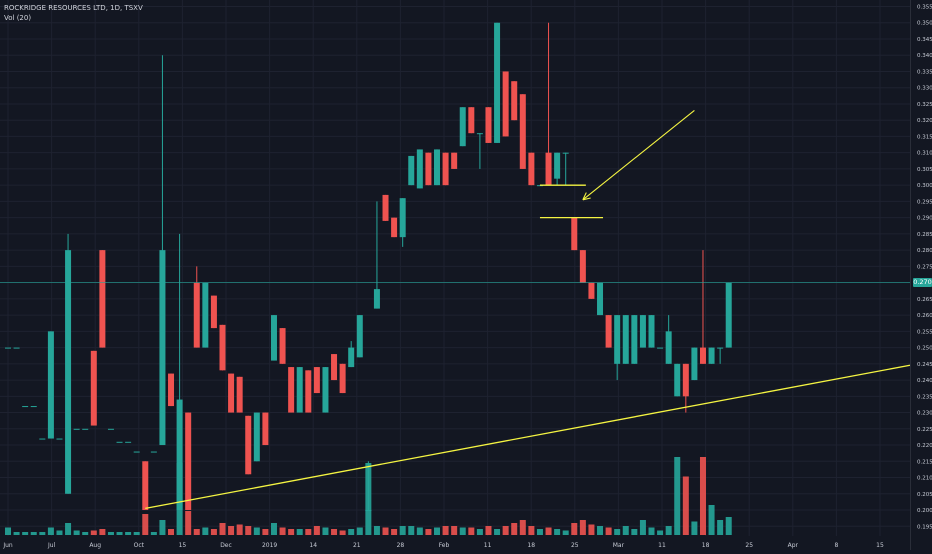 Image resolution: width=932 pixels, height=554 pixels. What do you see at coordinates (924, 527) in the screenshot?
I see `price-tick-label: 0.195` at bounding box center [924, 527].